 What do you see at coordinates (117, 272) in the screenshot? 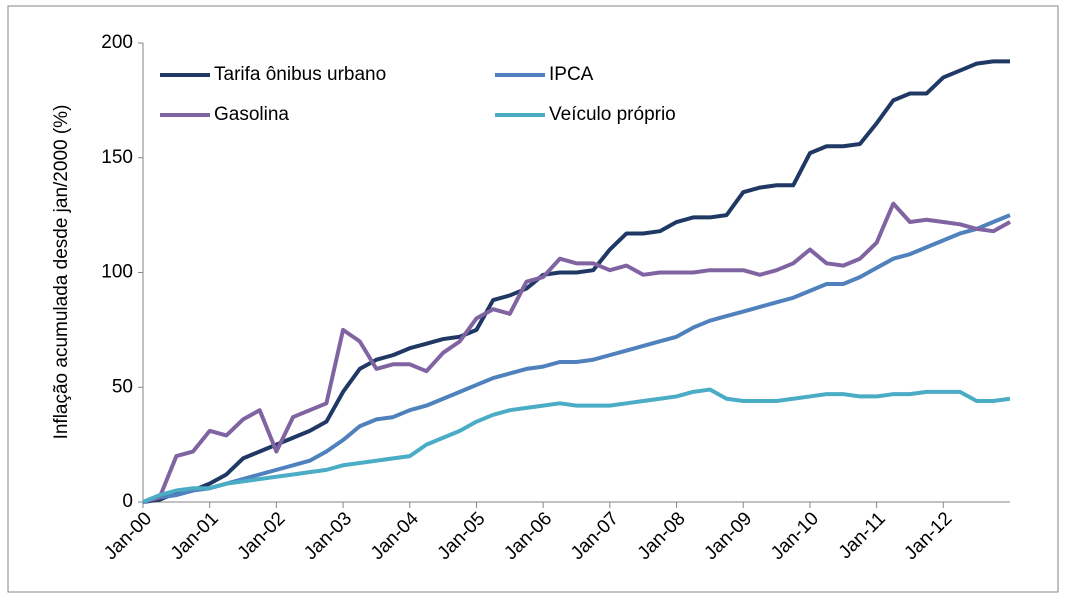
I see `y-tick-label: 100` at bounding box center [117, 272].